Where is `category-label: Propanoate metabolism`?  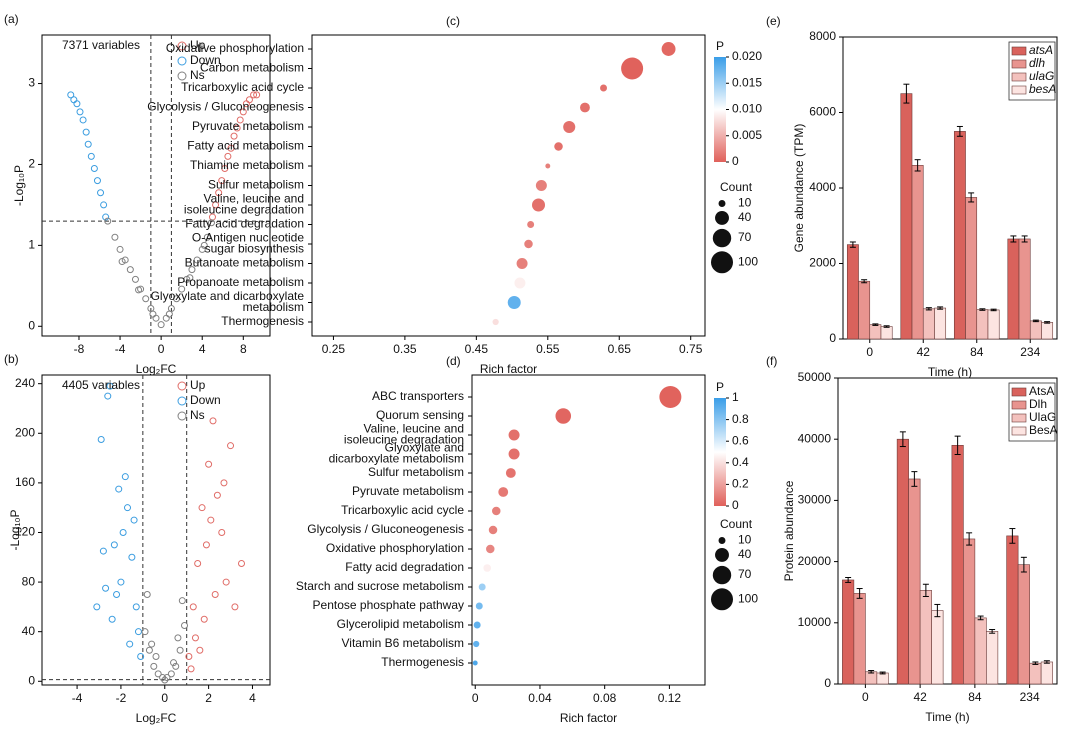 category-label: Propanoate metabolism is located at coordinates (240, 282).